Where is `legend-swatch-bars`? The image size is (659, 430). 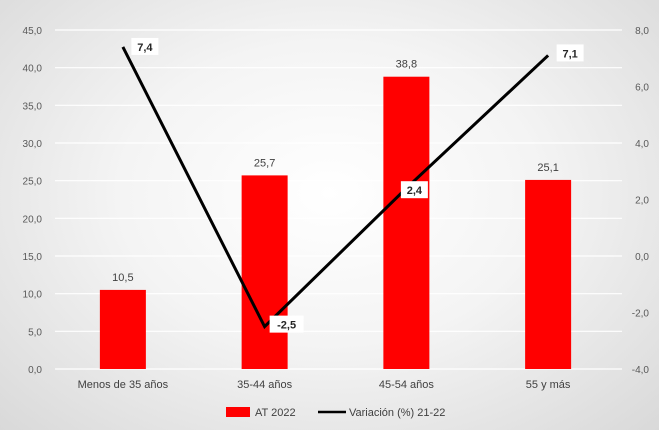
legend-swatch-bars is located at coordinates (238, 412).